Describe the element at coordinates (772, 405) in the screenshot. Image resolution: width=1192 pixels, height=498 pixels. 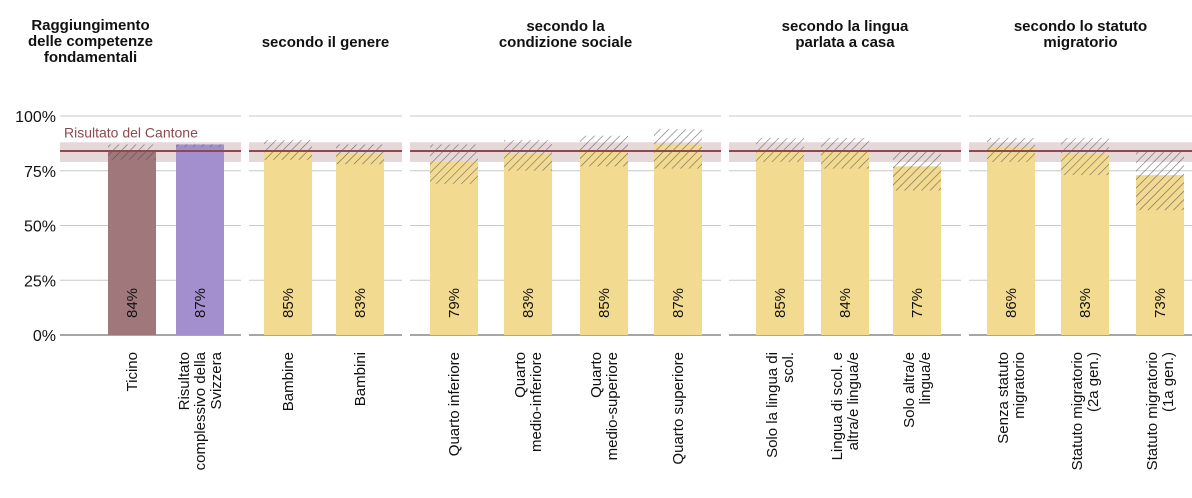
I see `category-label-line: Solo la lingua di` at that location.